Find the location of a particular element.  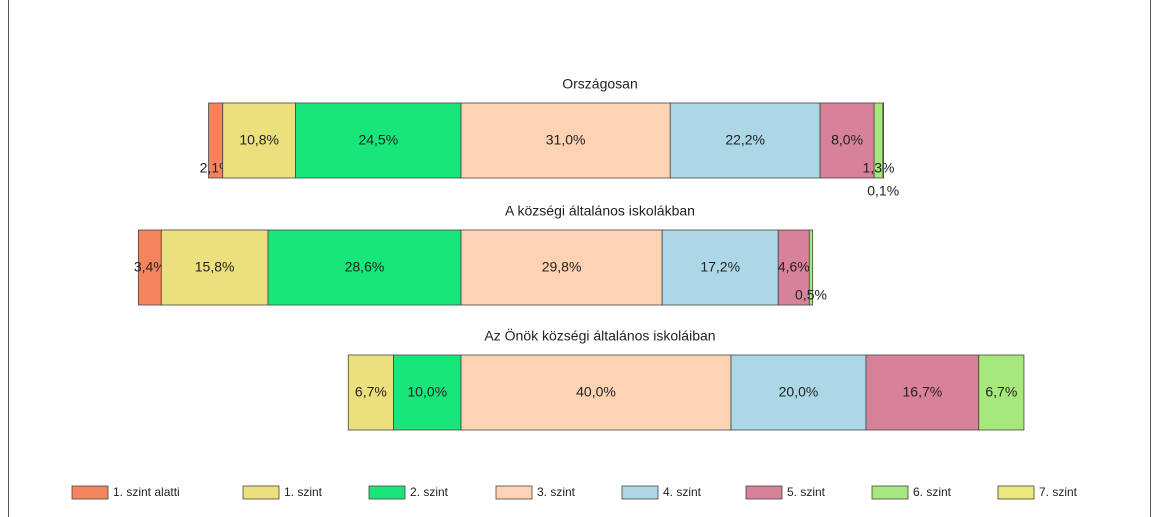

value-label: 40,0% is located at coordinates (596, 392).